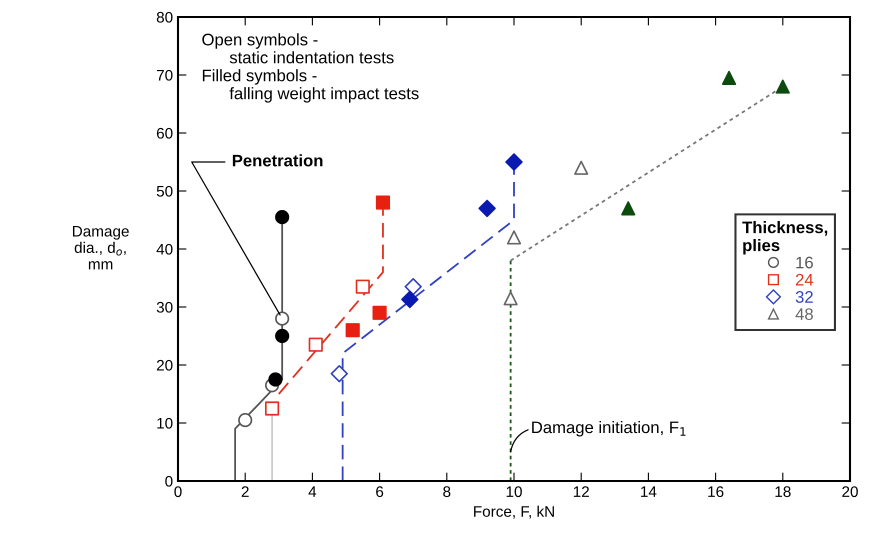 This screenshot has height=541, width=875. Describe the element at coordinates (164, 249) in the screenshot. I see `y-tick-label: 40` at that location.